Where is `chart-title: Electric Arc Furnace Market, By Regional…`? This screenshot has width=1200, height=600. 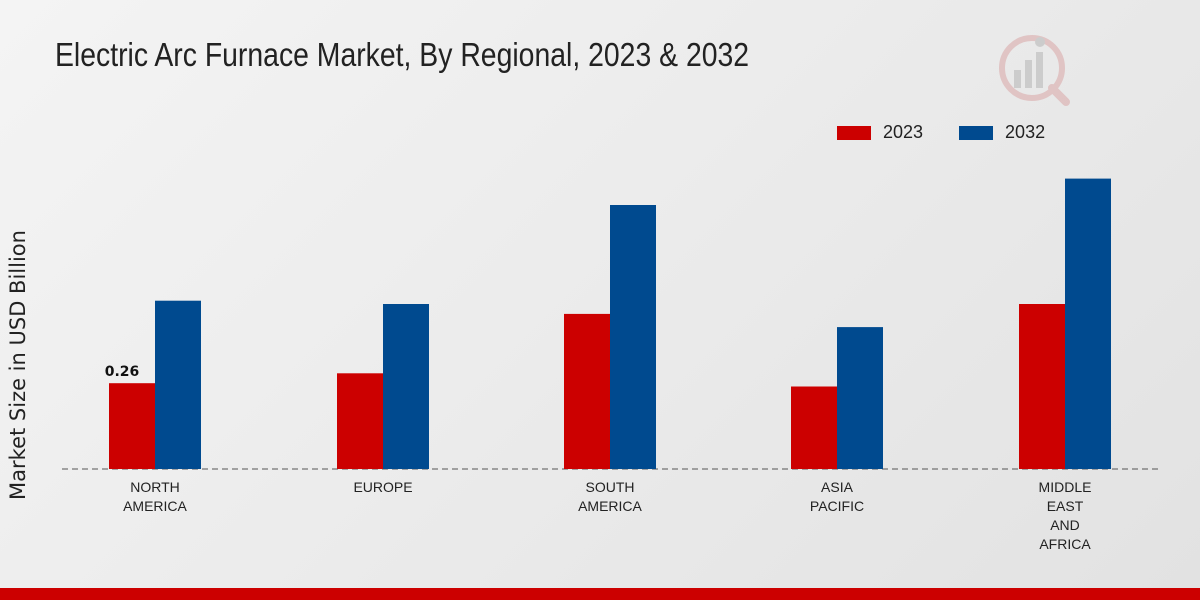
chart-title: Electric Arc Furnace Market, By Regional… is located at coordinates (402, 54).